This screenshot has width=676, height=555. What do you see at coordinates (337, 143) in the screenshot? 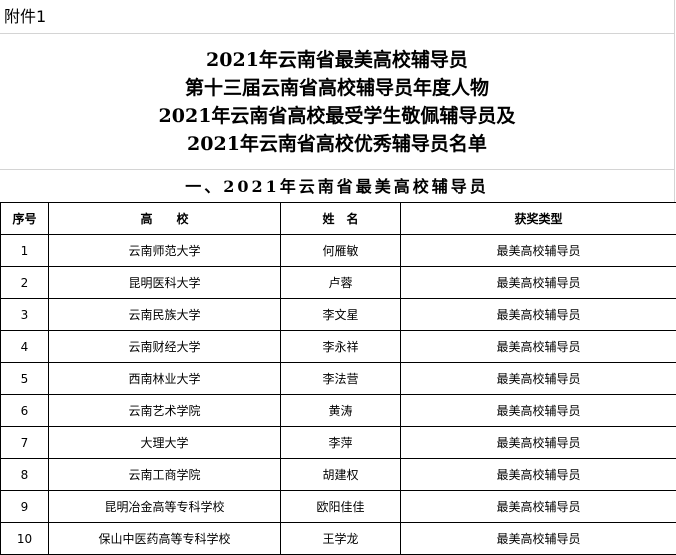
I see `title-line: 2021年云南省高校优秀辅导员名单` at bounding box center [337, 143].